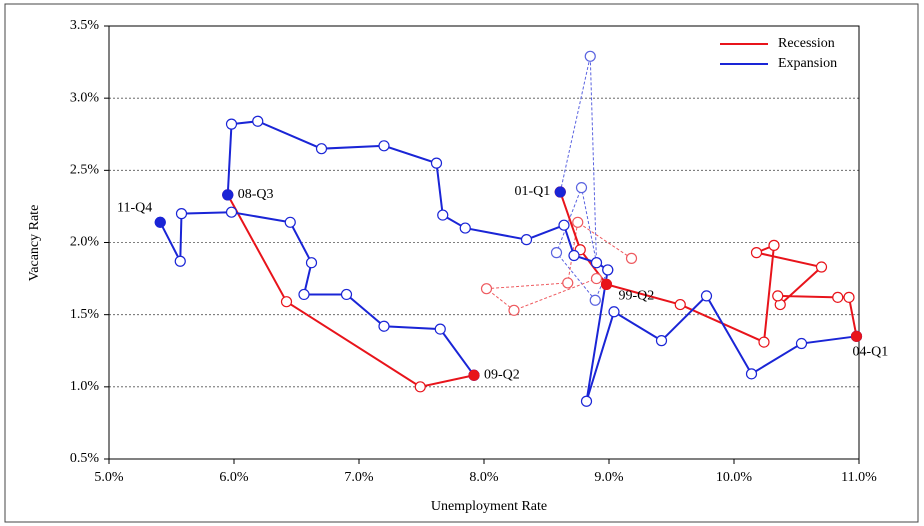 The height and width of the screenshot is (526, 924). I want to click on series-line, so click(558, 266).